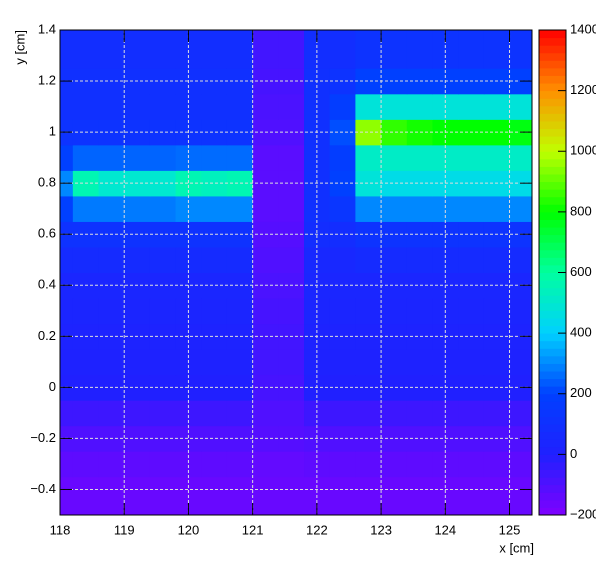  I want to click on x-axis-title: x [cm], so click(516, 547).